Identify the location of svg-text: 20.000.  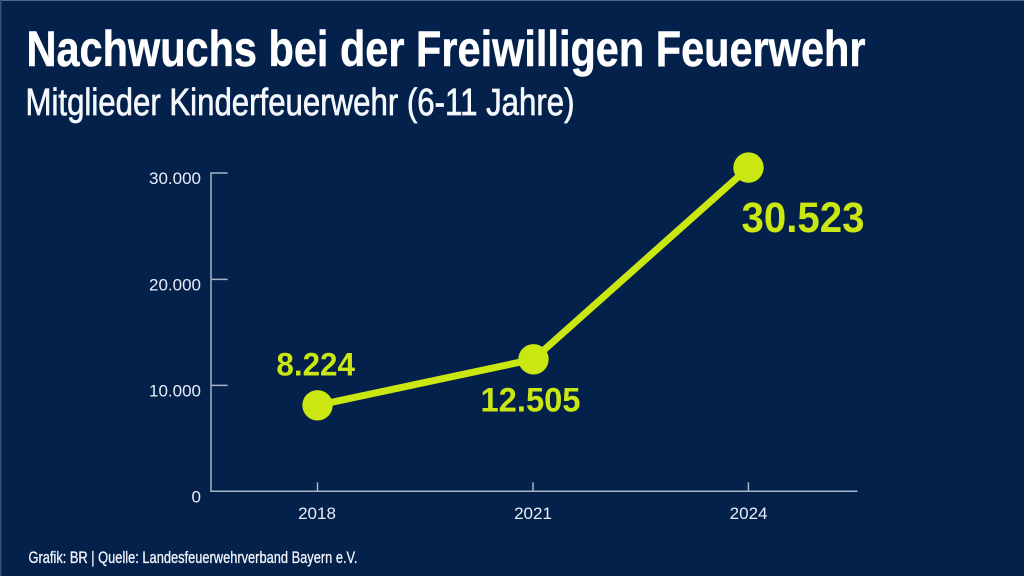
(175, 285).